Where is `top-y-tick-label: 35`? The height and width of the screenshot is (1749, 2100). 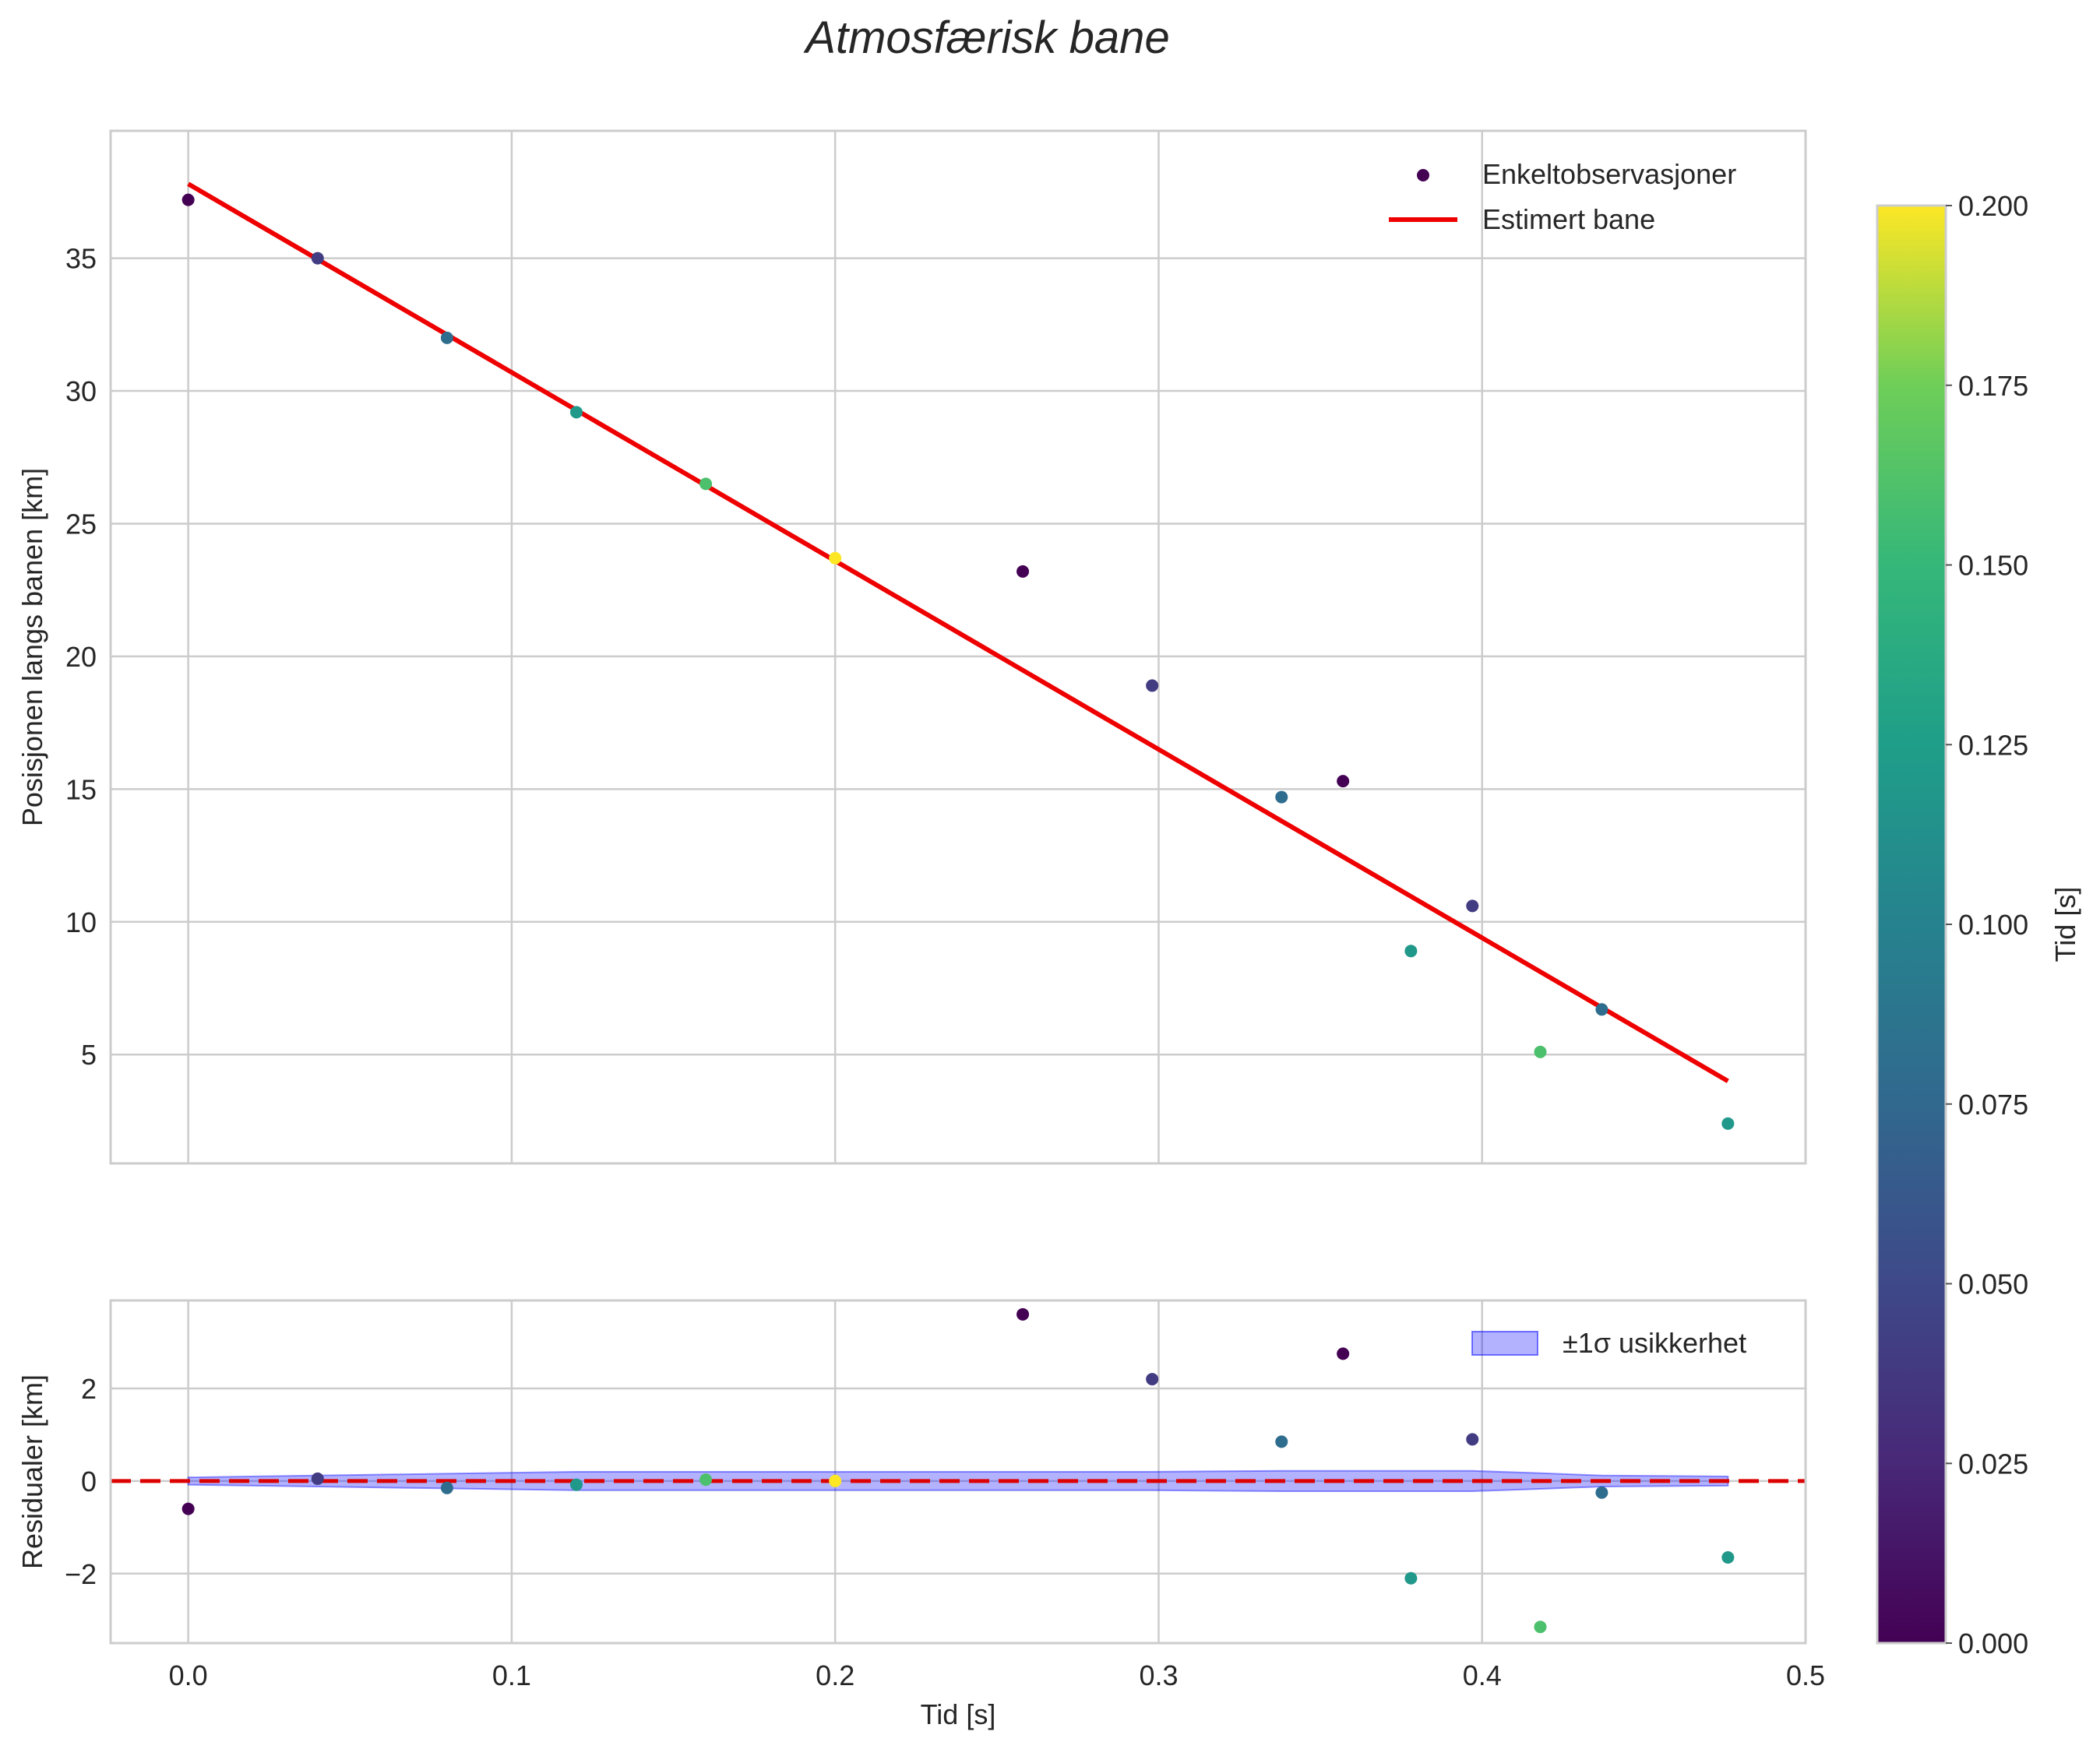
top-y-tick-label: 35 is located at coordinates (81, 259).